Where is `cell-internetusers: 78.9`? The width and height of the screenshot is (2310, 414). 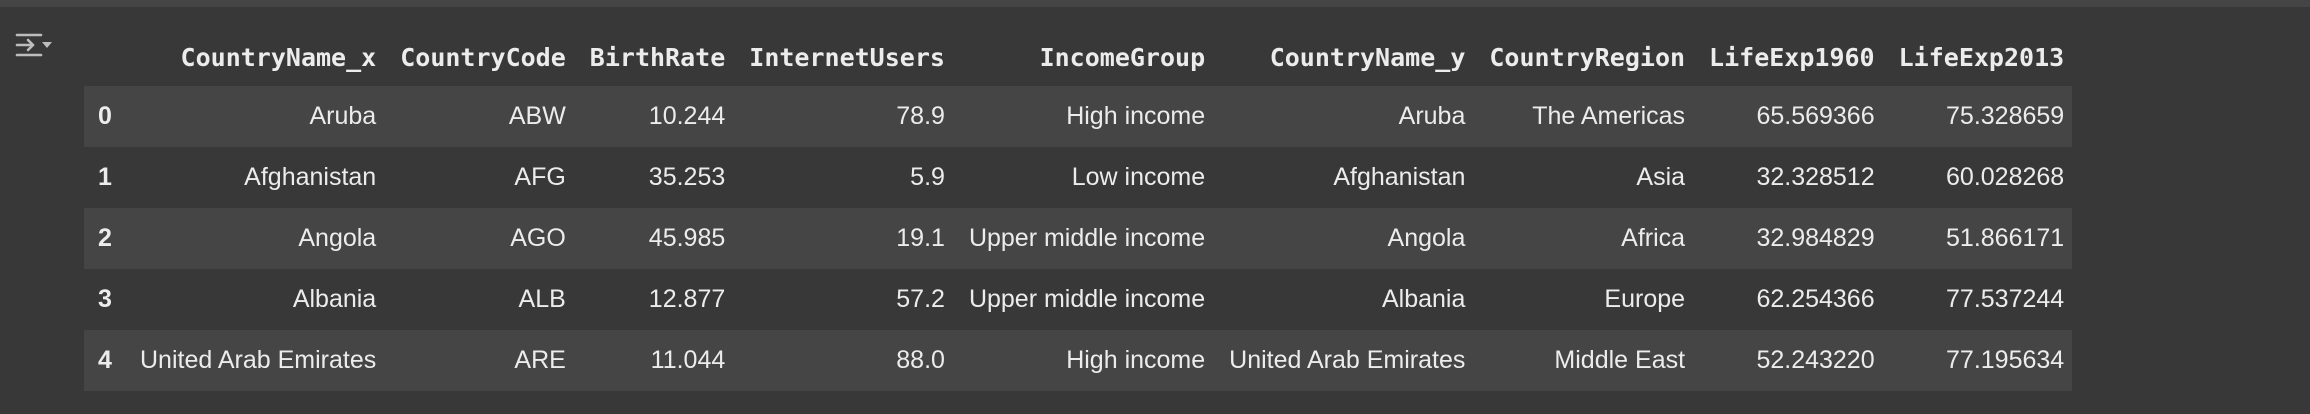 cell-internetusers: 78.9 is located at coordinates (920, 116).